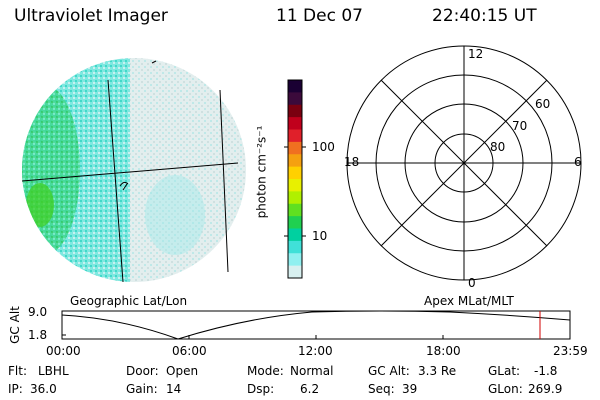 The width and height of the screenshot is (600, 400). What do you see at coordinates (546, 371) in the screenshot?
I see `glat-value: -1.8` at bounding box center [546, 371].